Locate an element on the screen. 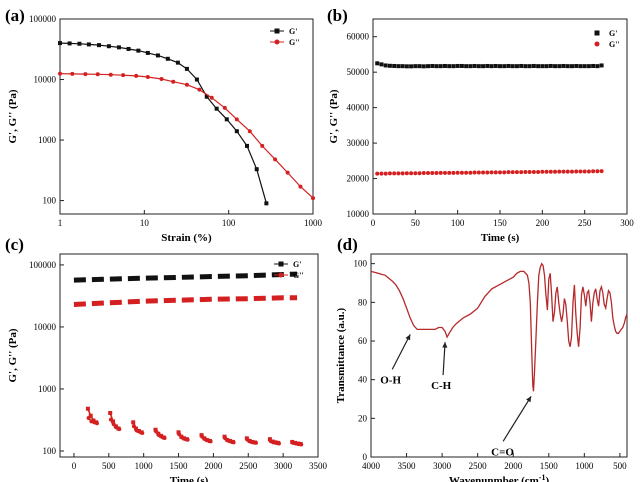  y-tick-label: 100 is located at coordinates (50, 451).